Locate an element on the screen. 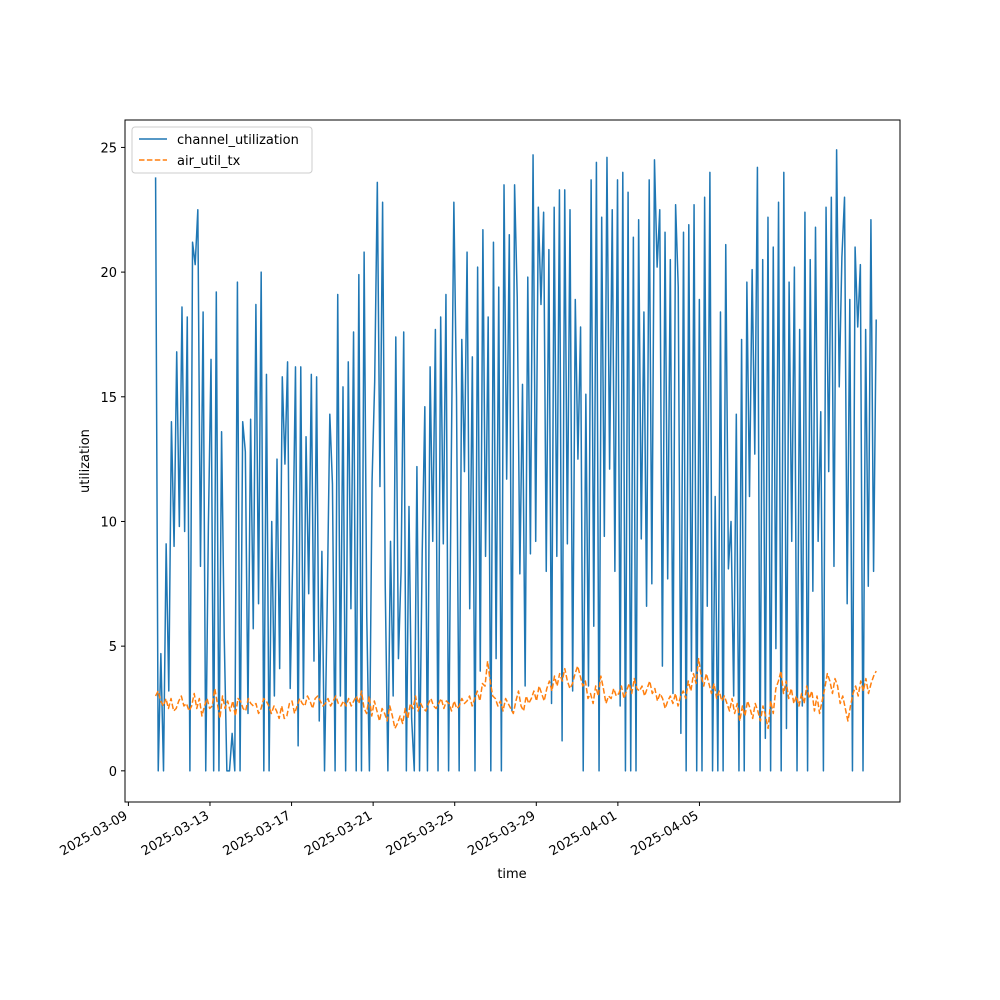  y-tick-label: 15 is located at coordinates (108, 398).